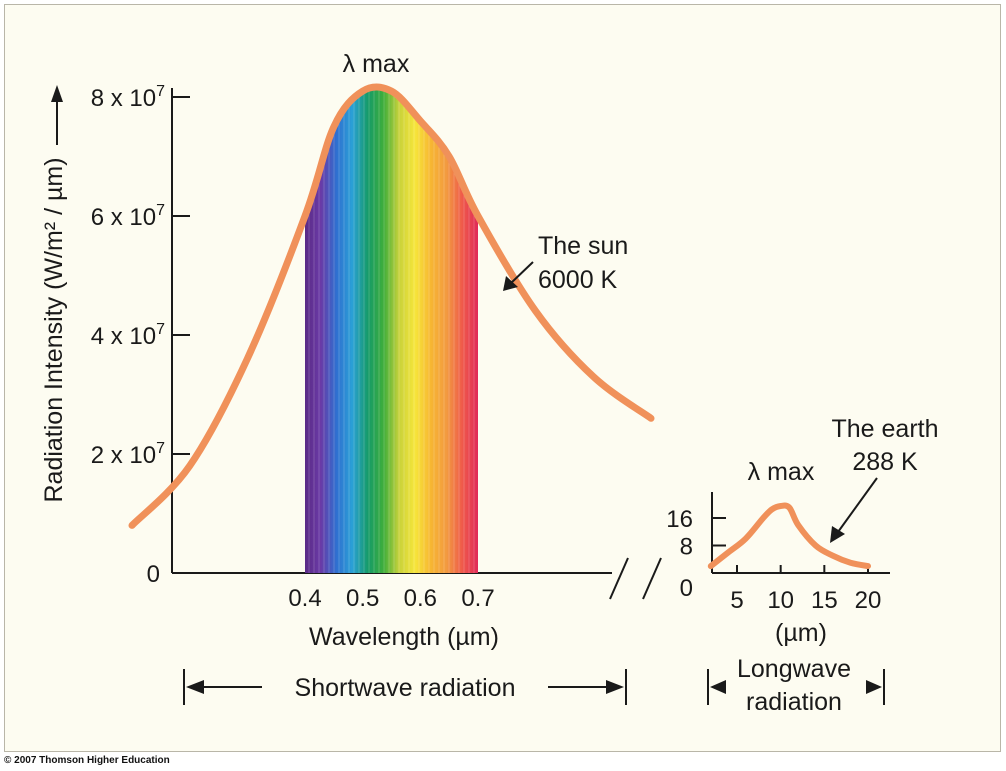  Describe the element at coordinates (824, 600) in the screenshot. I see `inset-x-tick-label: 15` at that location.